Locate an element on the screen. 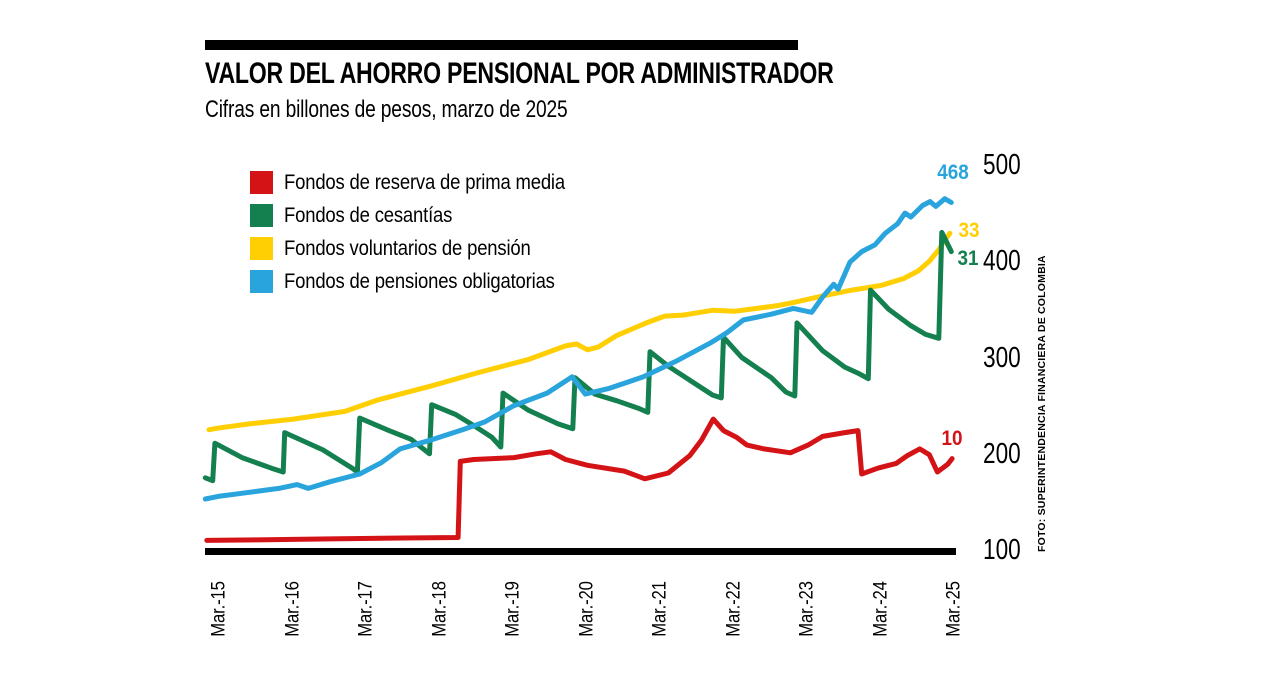 The width and height of the screenshot is (1280, 678). end-label-cesantias: 31 is located at coordinates (968, 258).